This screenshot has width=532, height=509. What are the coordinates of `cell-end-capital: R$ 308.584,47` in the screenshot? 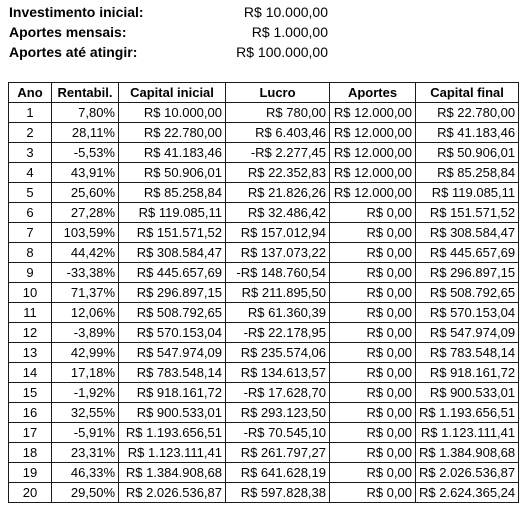 It's located at (467, 232).